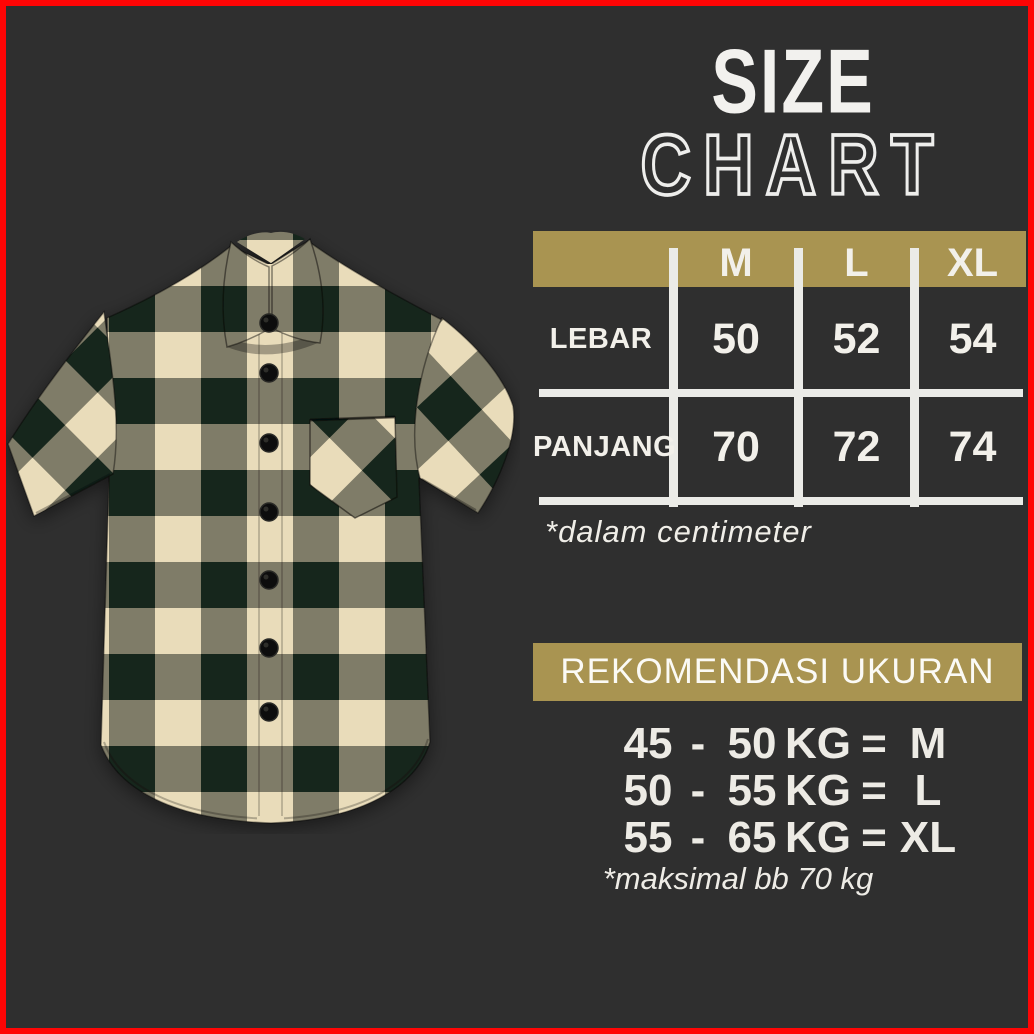  I want to click on col-header-m: M, so click(736, 263).